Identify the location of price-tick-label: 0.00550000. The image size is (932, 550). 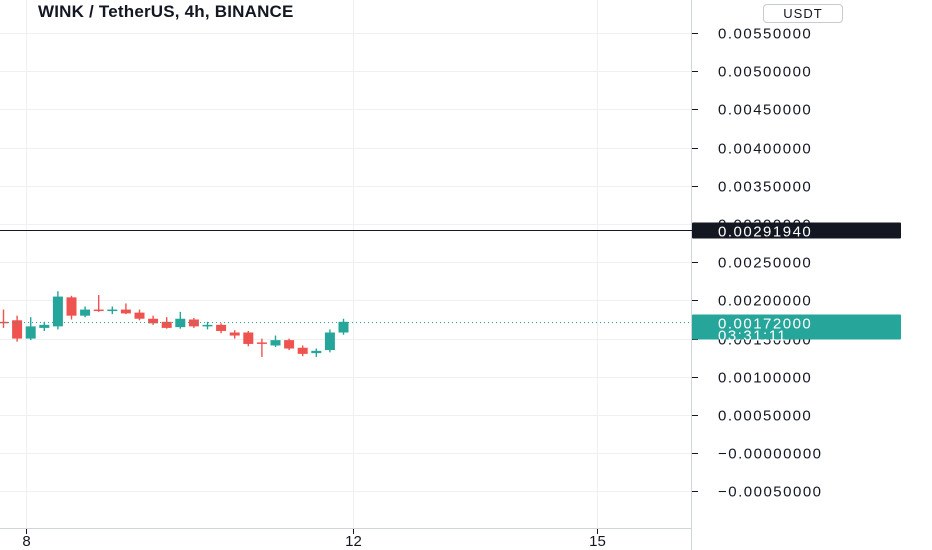
(765, 34).